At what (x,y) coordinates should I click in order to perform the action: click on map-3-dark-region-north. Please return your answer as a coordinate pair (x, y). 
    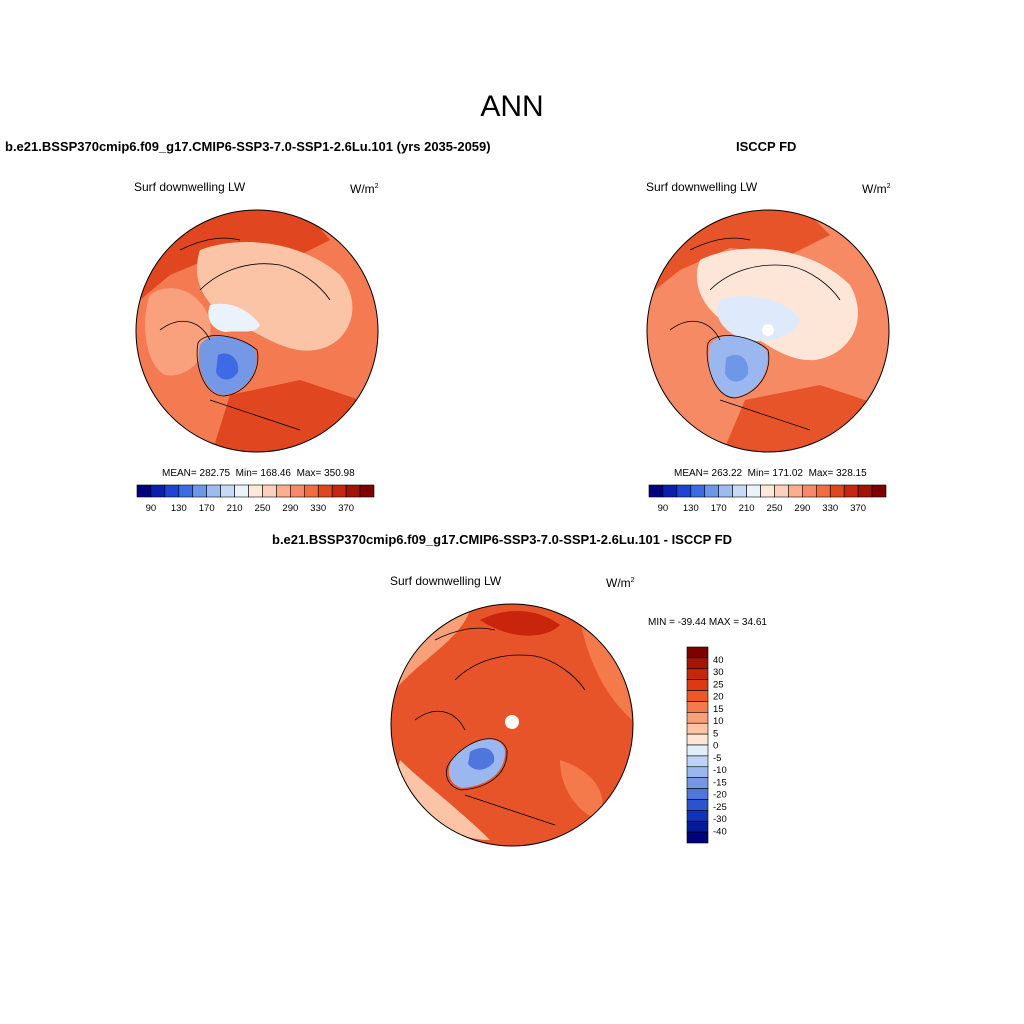
    Looking at the image, I should click on (520, 623).